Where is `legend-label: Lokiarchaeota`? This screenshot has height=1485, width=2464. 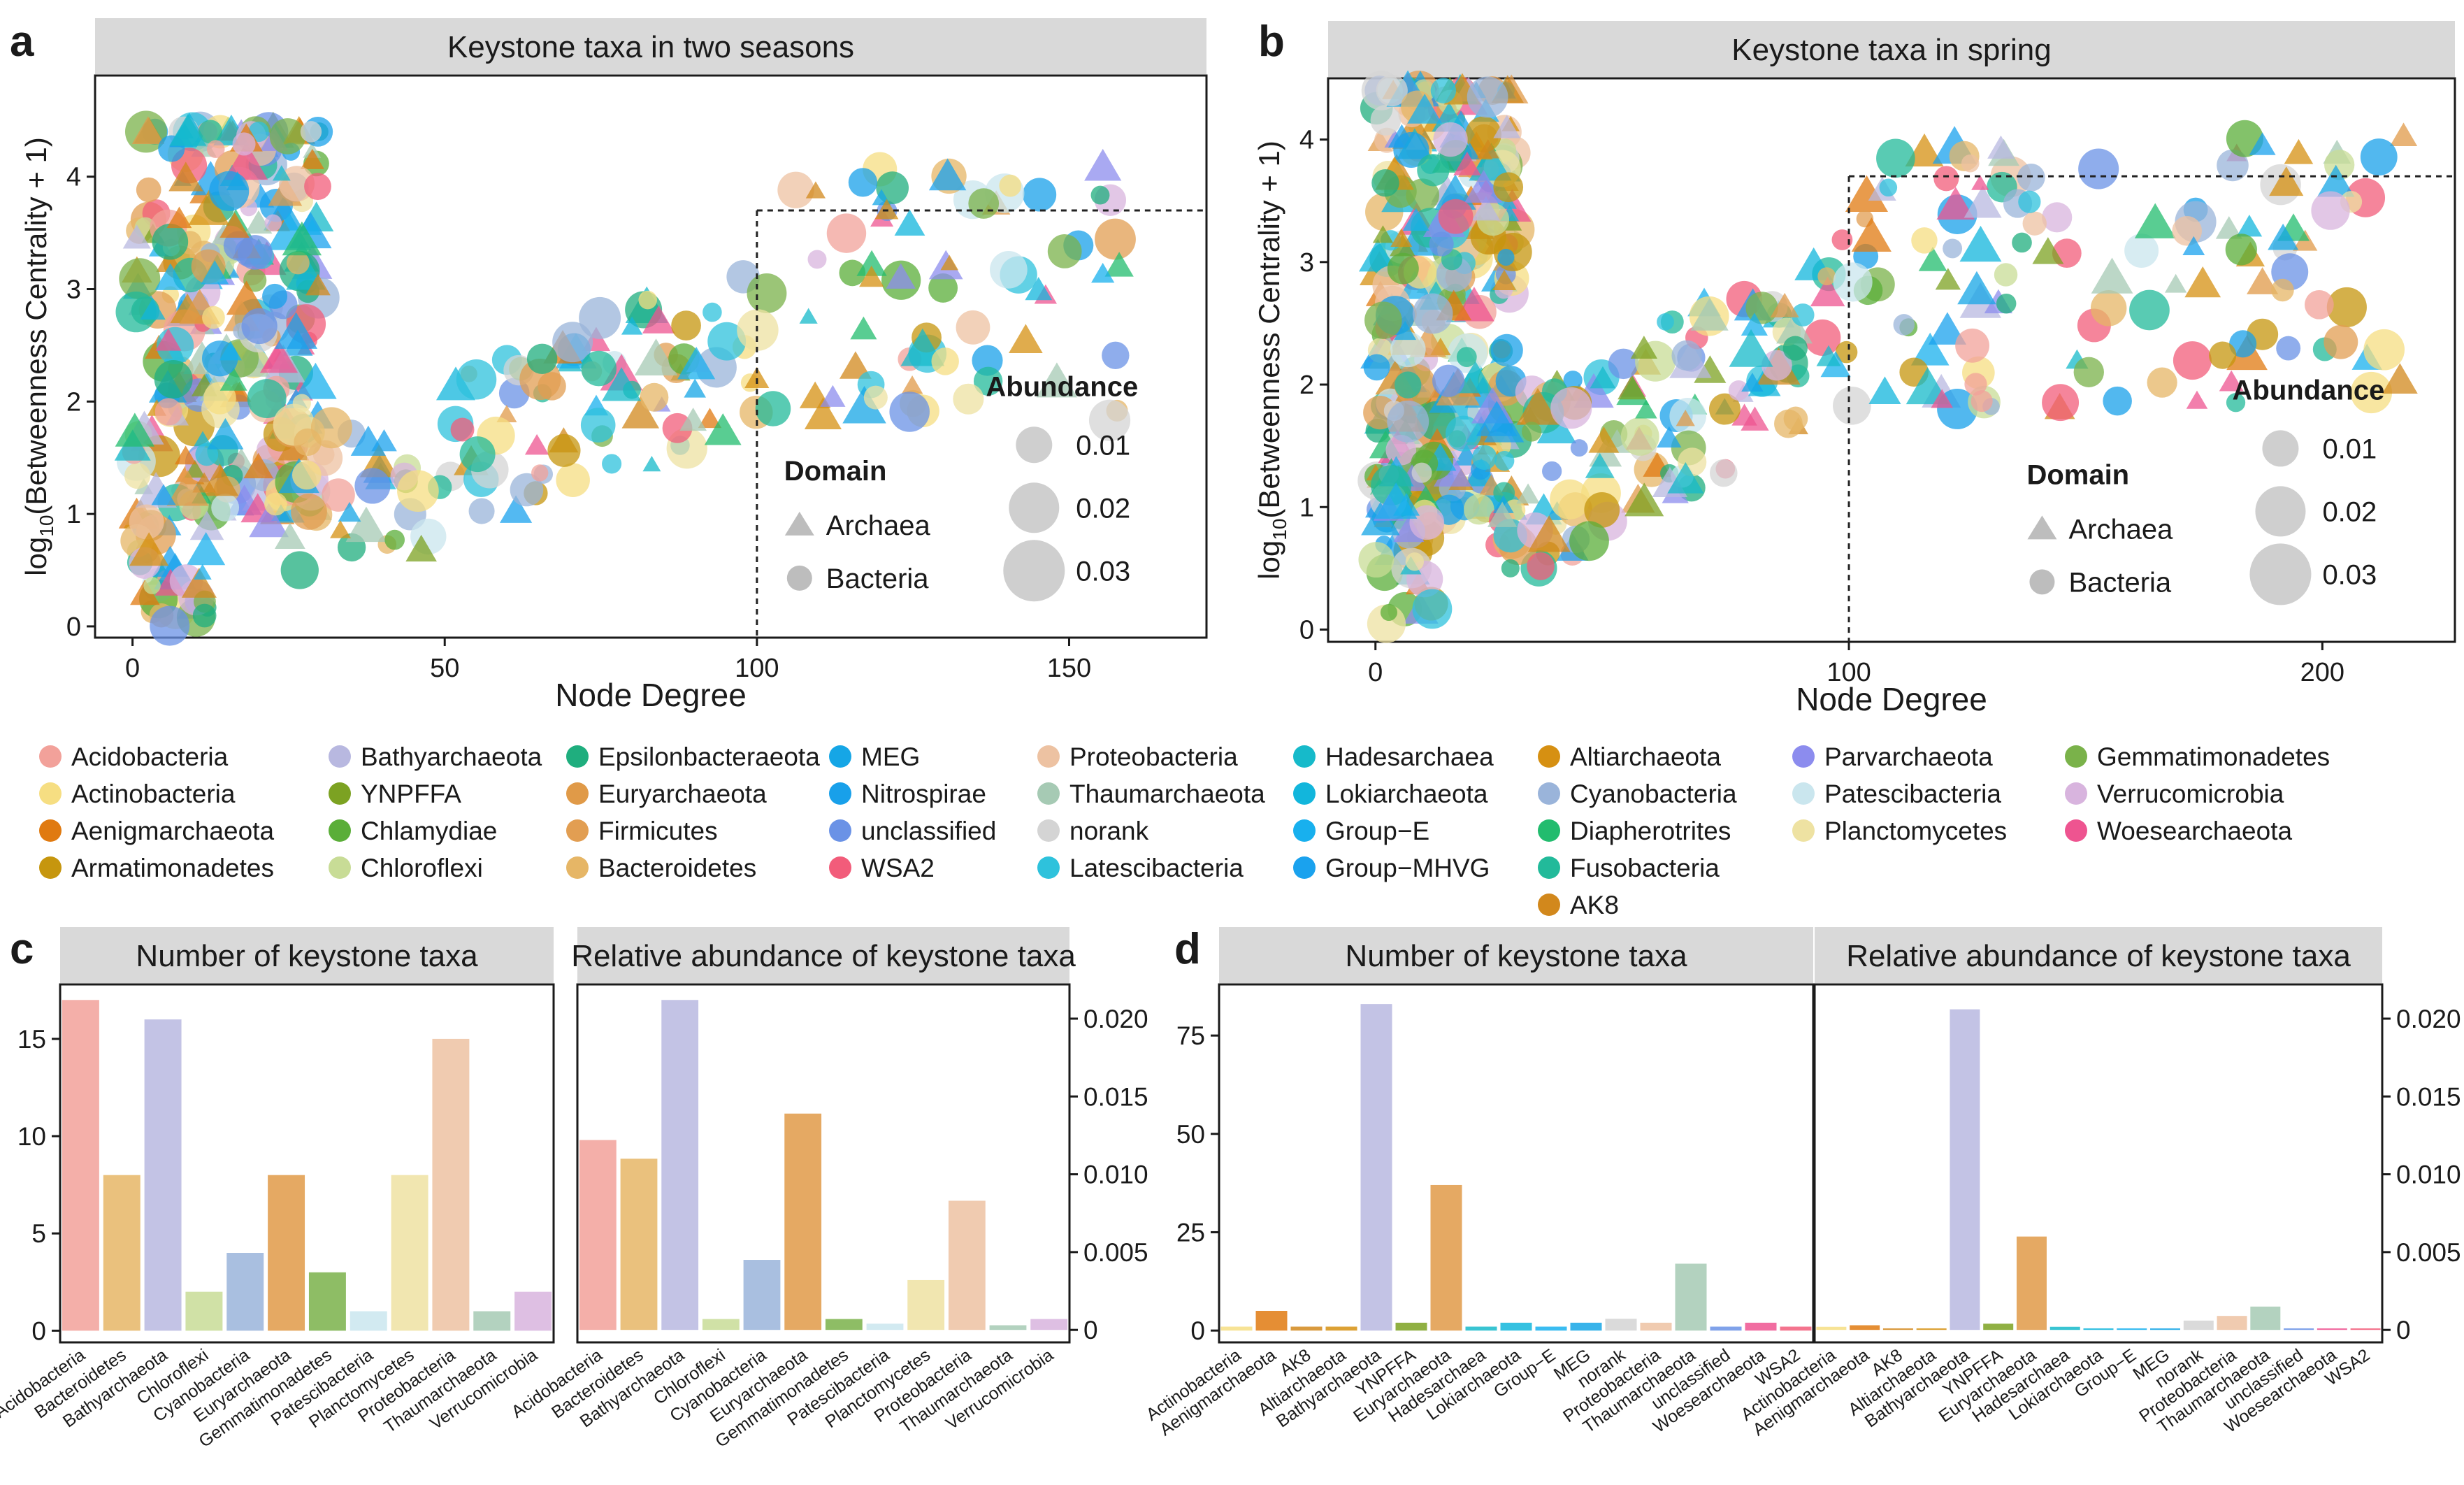 legend-label: Lokiarchaeota is located at coordinates (1407, 794).